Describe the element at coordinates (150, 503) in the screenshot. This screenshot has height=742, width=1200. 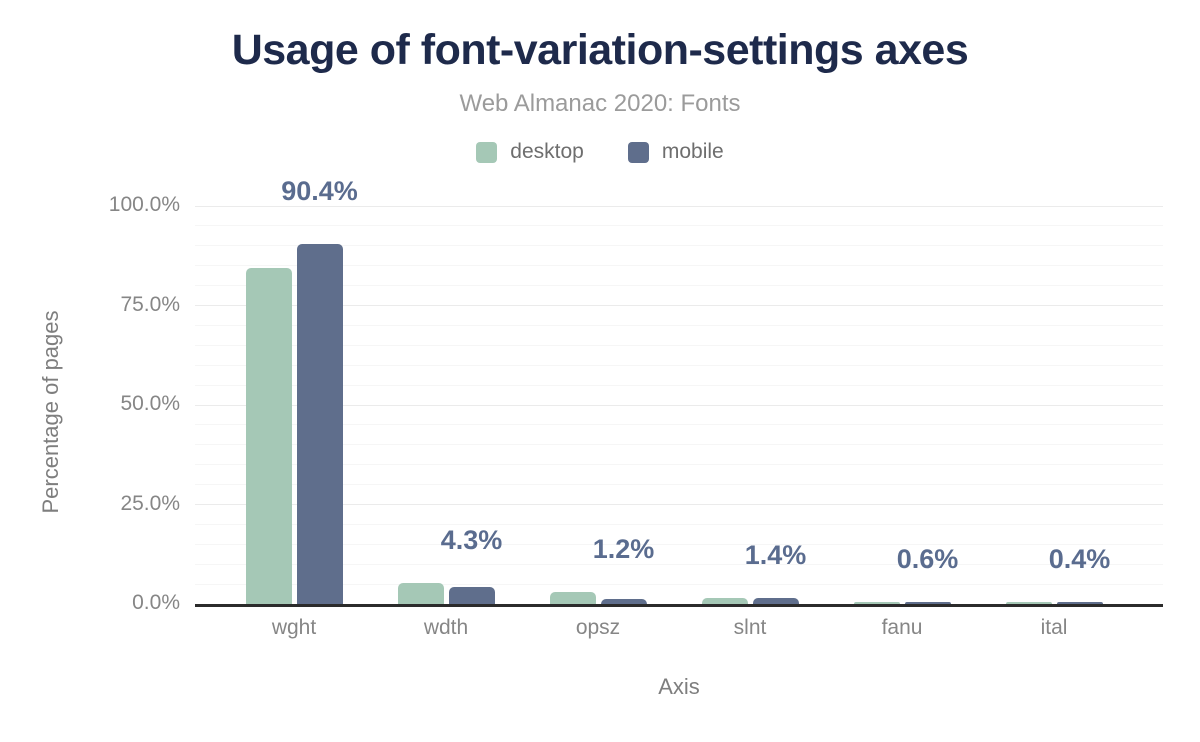
I see `y-tick-label: 25.0%` at that location.